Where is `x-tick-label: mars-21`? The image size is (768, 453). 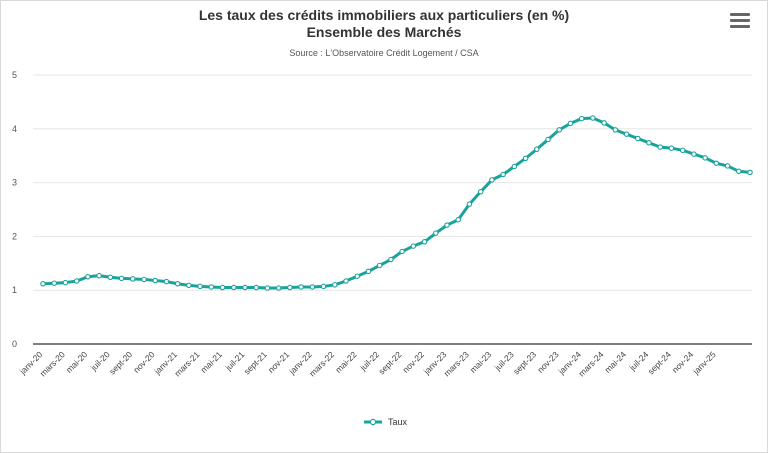 x-tick-label: mars-21 is located at coordinates (186, 363).